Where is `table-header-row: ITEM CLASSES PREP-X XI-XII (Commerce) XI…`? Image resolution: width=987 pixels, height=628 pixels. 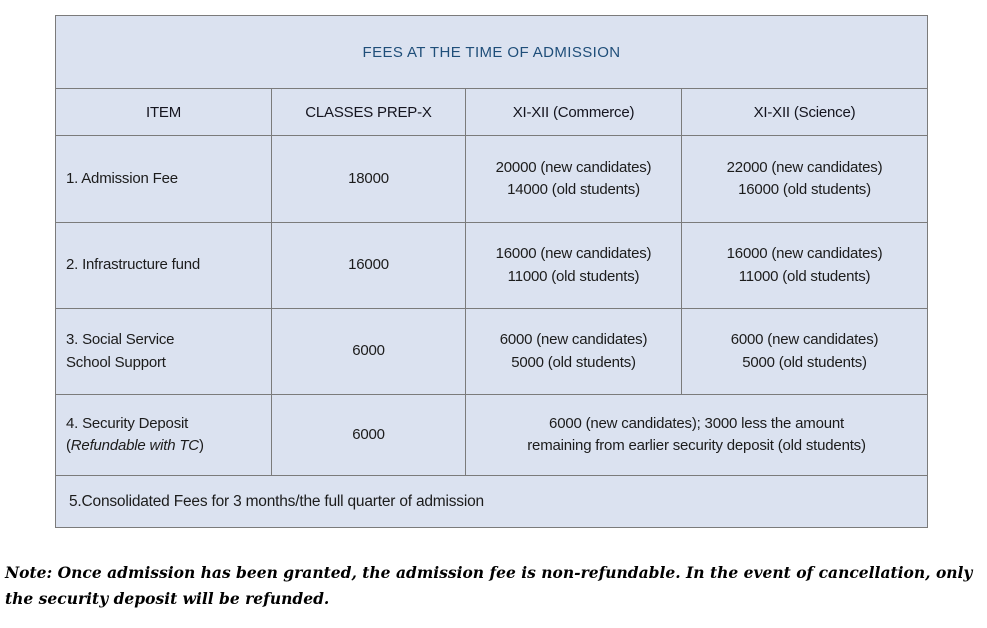 table-header-row: ITEM CLASSES PREP-X XI-XII (Commerce) XI… is located at coordinates (492, 112).